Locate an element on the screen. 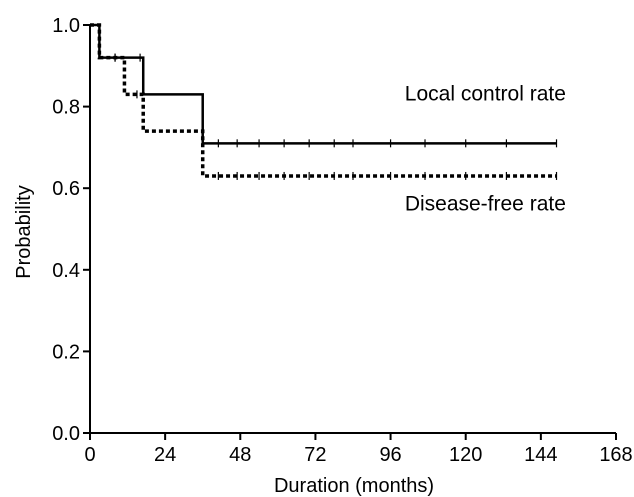 The image size is (634, 497). y-tick-label: 0.4 is located at coordinates (66, 271).